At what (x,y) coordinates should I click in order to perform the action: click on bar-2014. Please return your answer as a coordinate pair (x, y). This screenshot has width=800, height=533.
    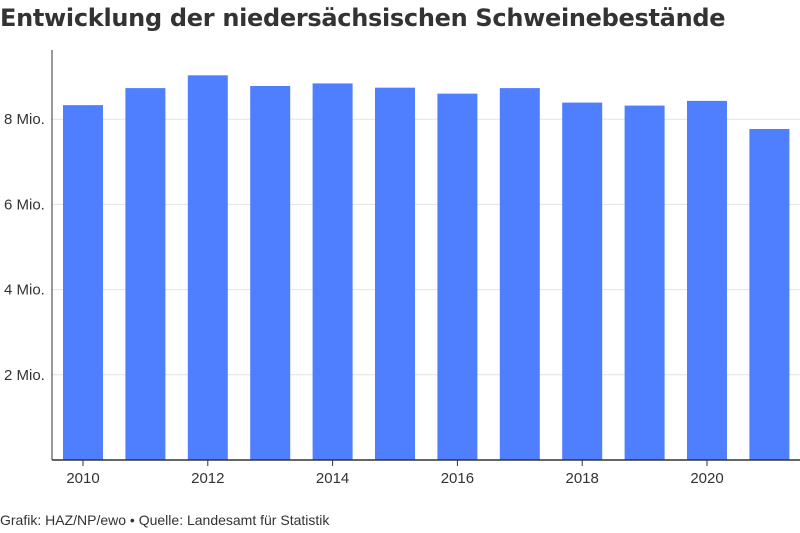
    Looking at the image, I should click on (332, 271).